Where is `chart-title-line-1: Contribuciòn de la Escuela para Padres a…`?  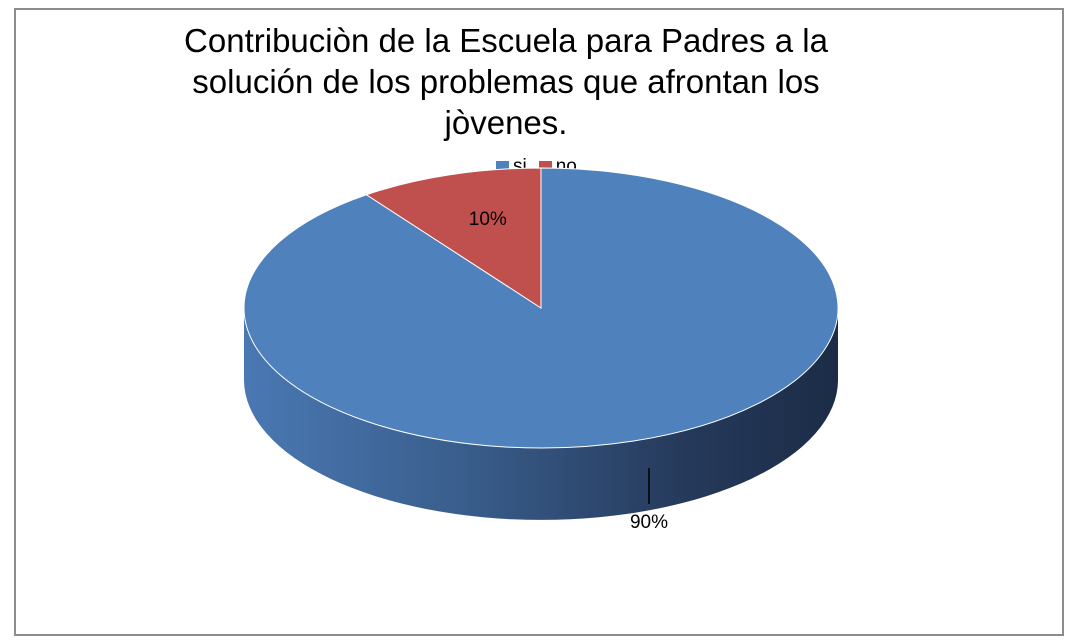
chart-title-line-1: Contribuciòn de la Escuela para Padres a… is located at coordinates (506, 40).